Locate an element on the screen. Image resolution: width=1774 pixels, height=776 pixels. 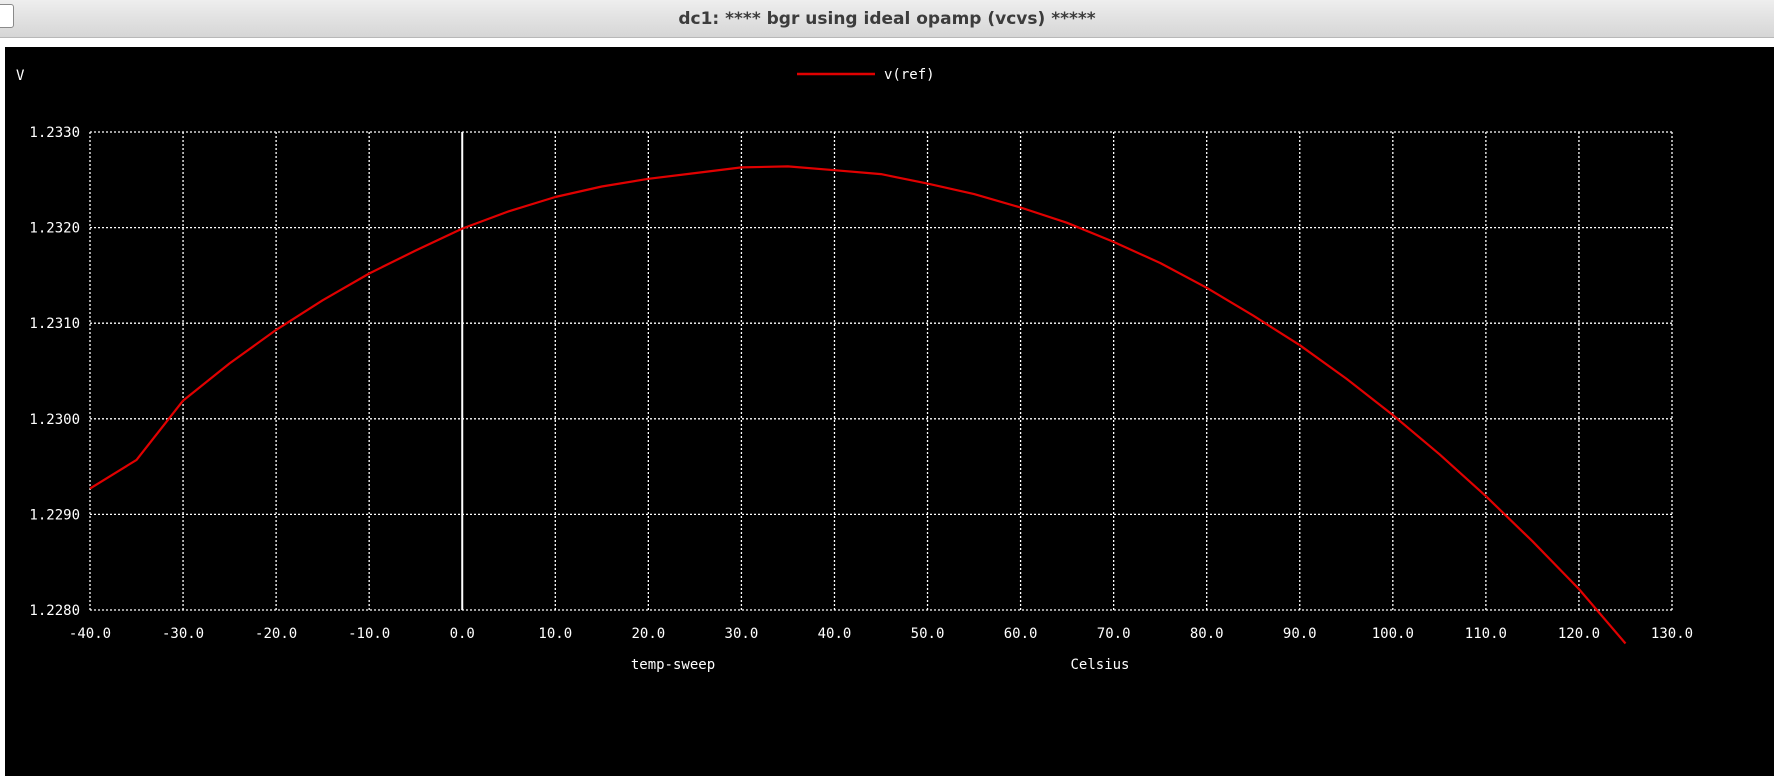
window-menu-button is located at coordinates (7, 16).